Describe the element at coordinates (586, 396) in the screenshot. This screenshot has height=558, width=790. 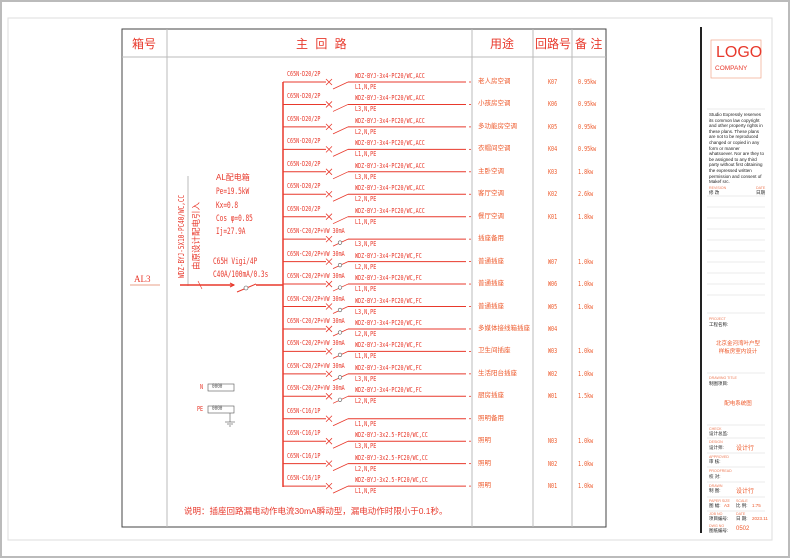
I see `remark: 1.5kw` at that location.